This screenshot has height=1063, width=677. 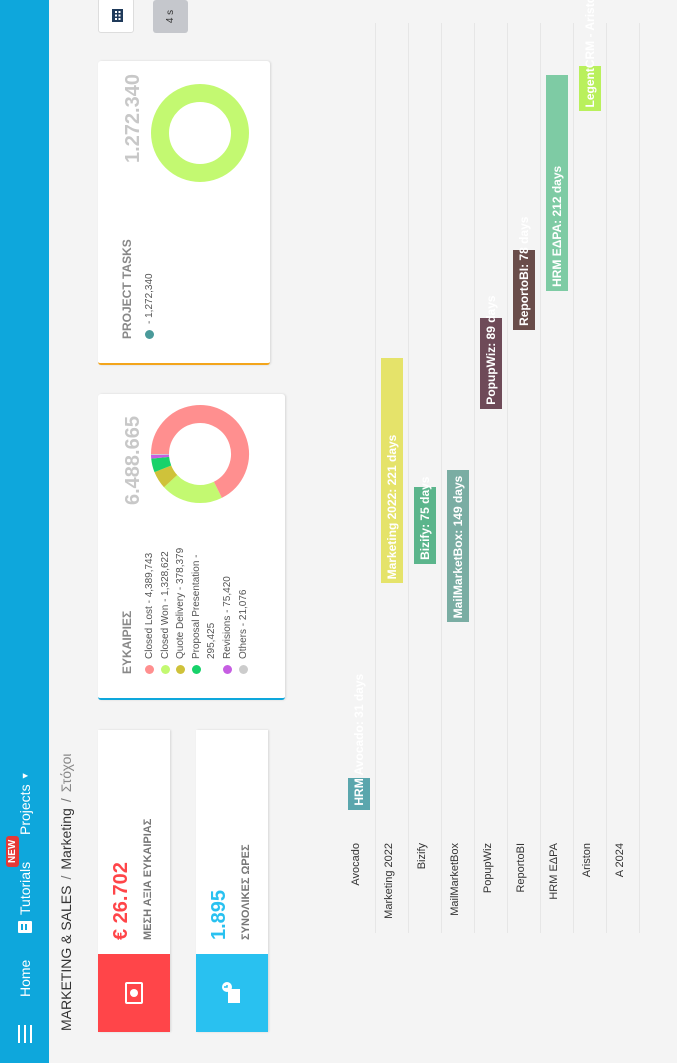 I want to click on period-button: 4 s, so click(x=170, y=16).